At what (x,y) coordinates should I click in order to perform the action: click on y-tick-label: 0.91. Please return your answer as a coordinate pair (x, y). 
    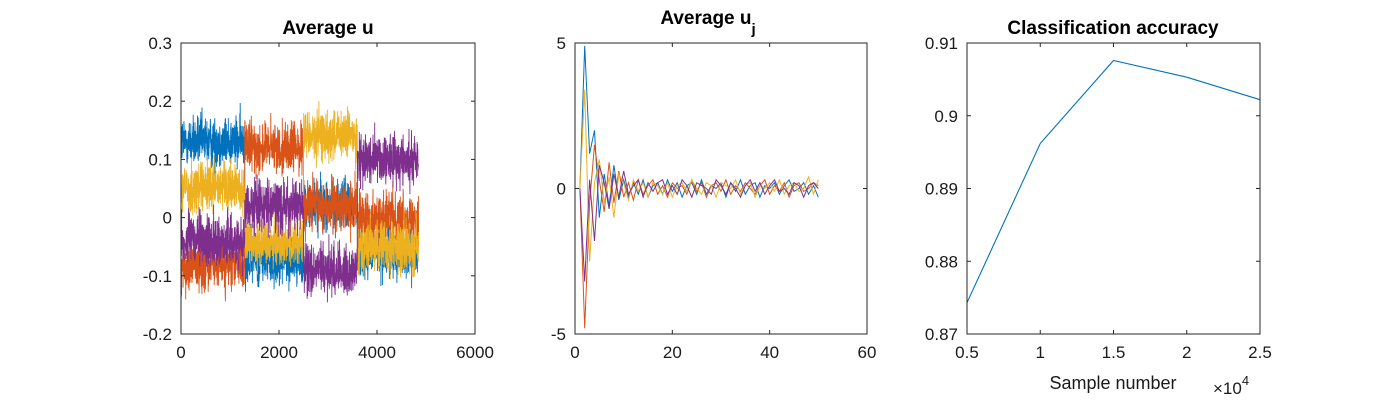
    Looking at the image, I should click on (941, 43).